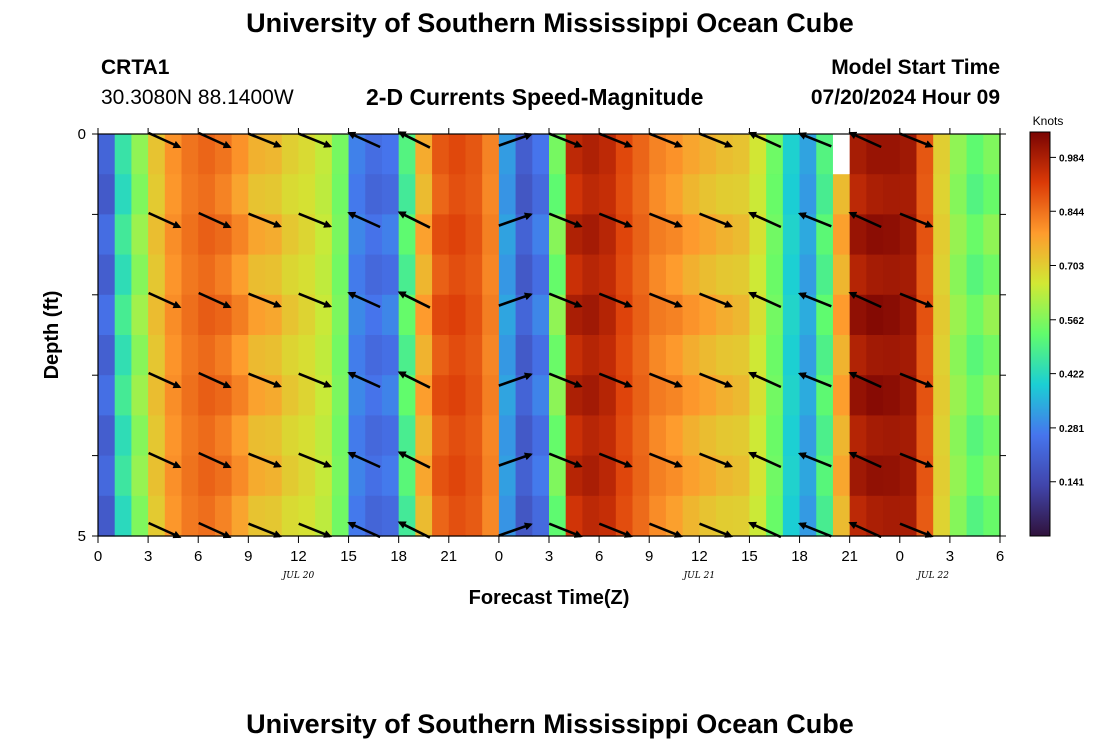  I want to click on date-label: JUL 21, so click(698, 576).